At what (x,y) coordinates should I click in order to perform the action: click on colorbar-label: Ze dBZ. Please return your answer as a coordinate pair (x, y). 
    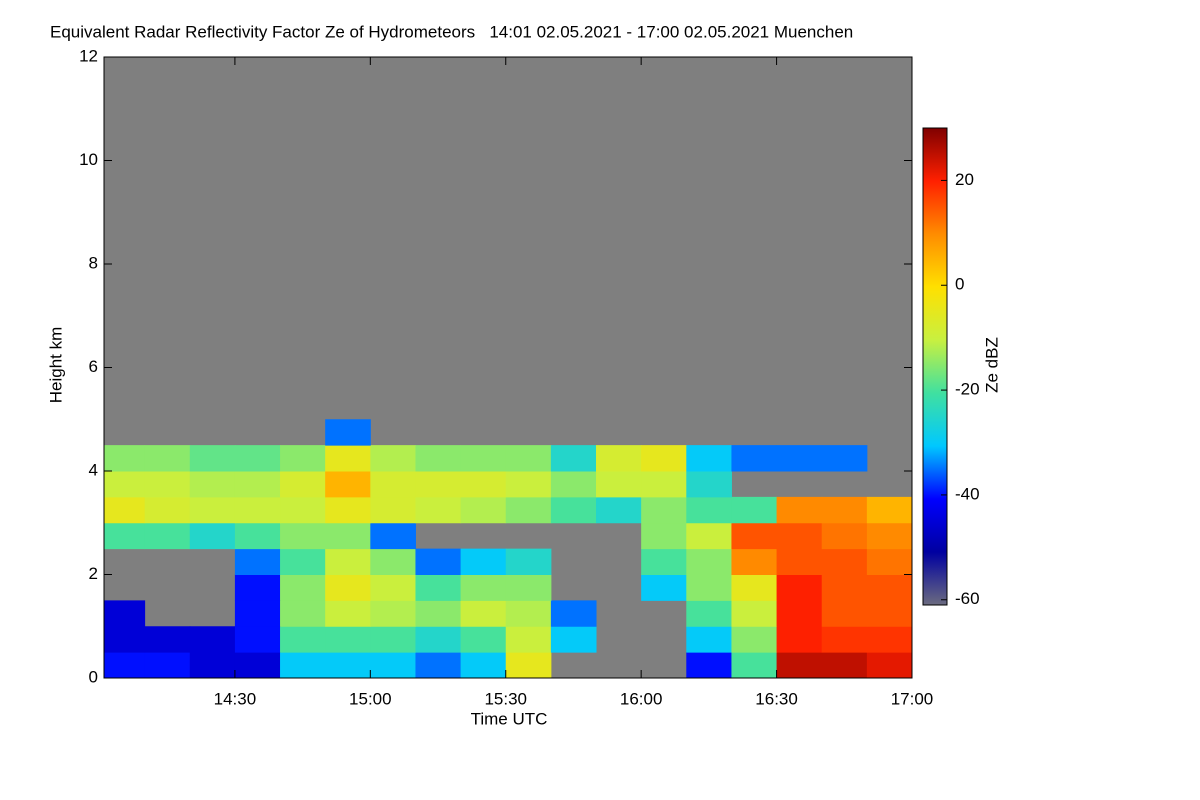
    Looking at the image, I should click on (991, 365).